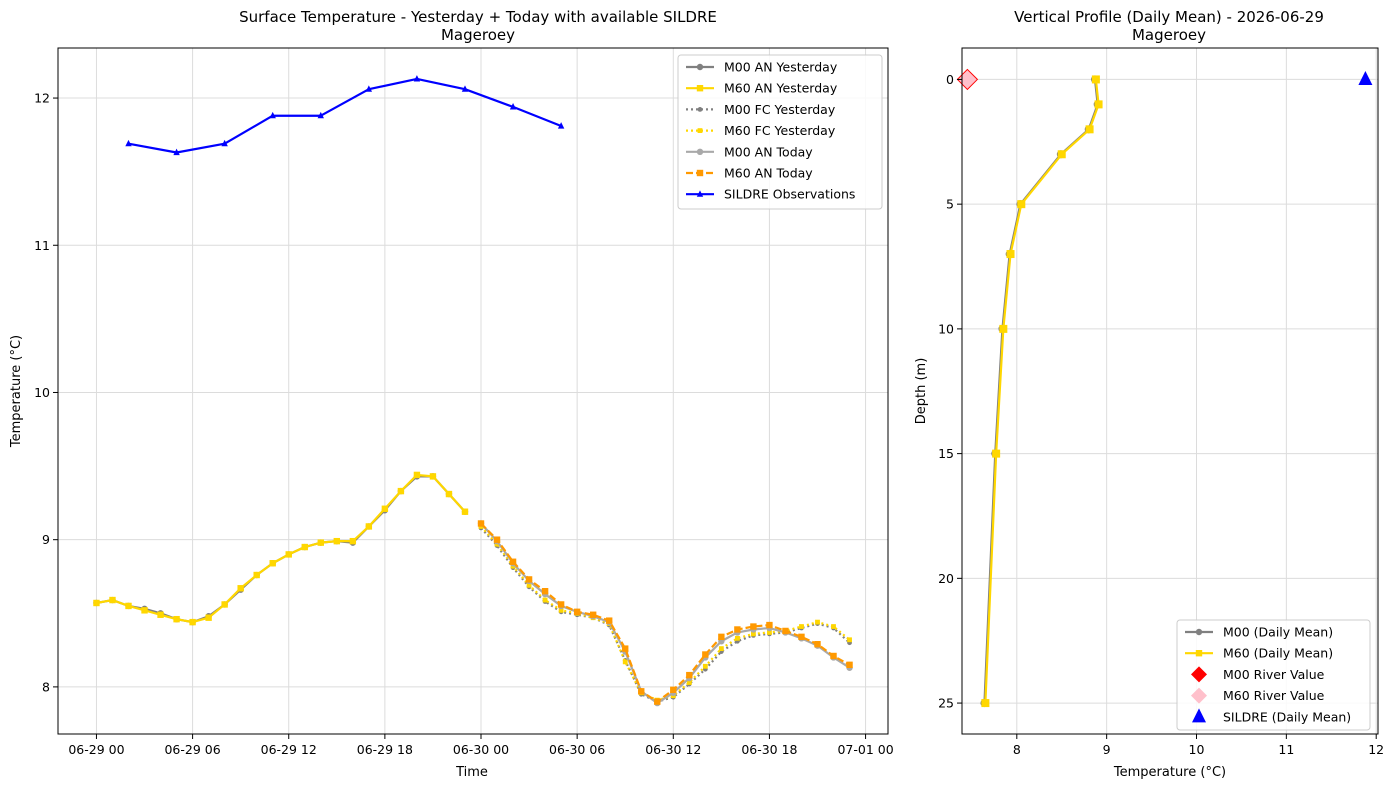 The height and width of the screenshot is (790, 1388). I want to click on profile-legend-label: M00 River Value, so click(1274, 674).